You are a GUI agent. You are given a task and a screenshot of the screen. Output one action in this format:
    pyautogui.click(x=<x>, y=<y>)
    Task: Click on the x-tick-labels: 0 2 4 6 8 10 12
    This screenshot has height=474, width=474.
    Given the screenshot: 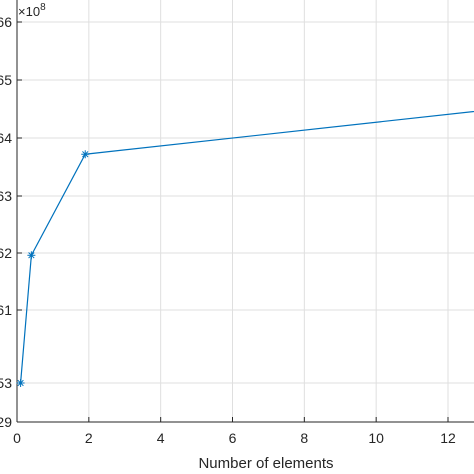 What is the action you would take?
    pyautogui.click(x=234, y=438)
    